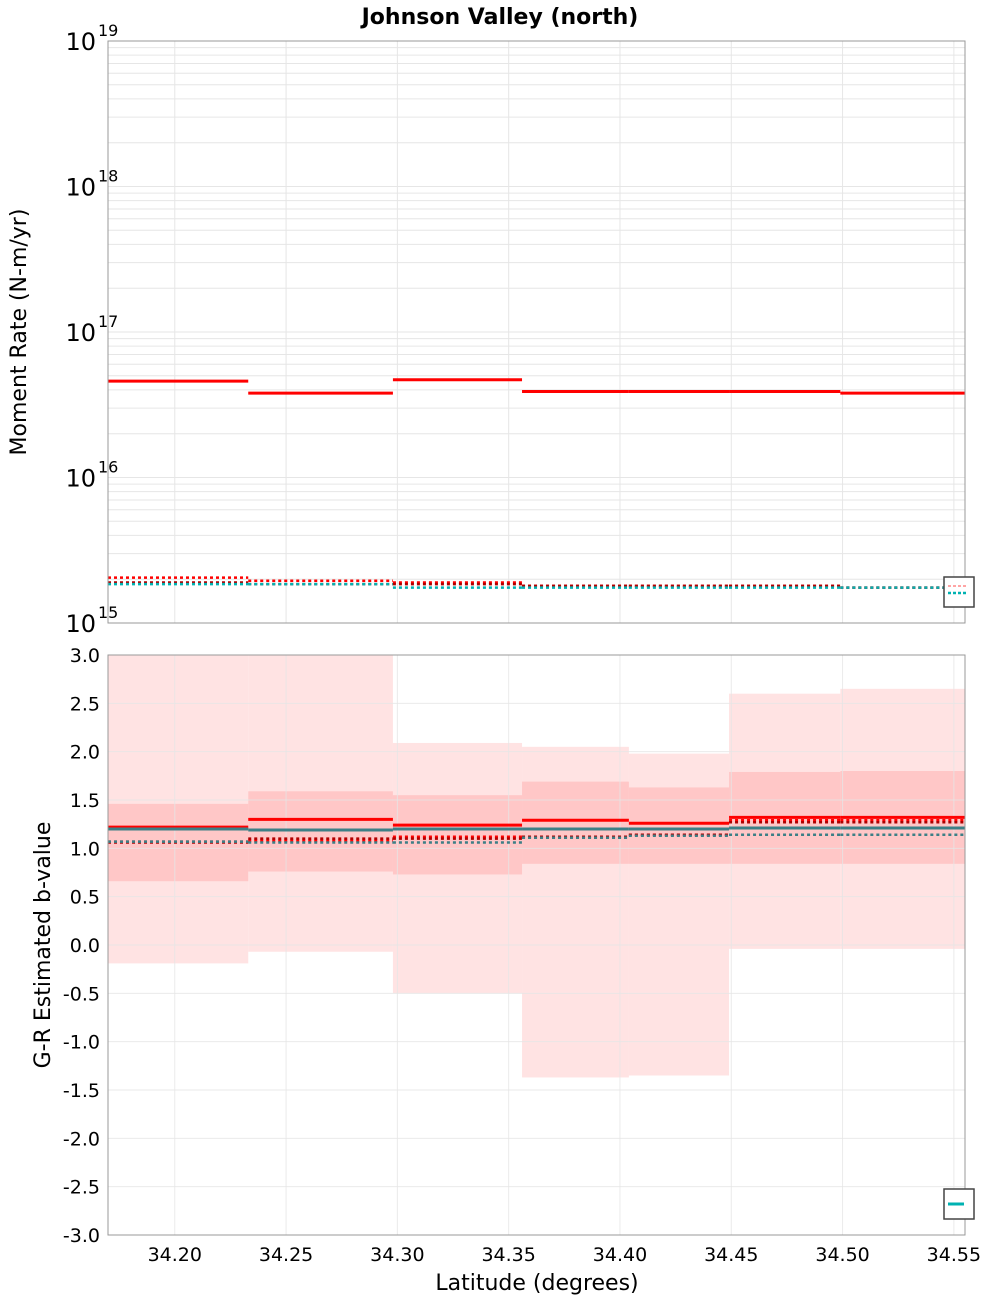 Image resolution: width=1000 pixels, height=1300 pixels. I want to click on moment-y-tick-exponent: 16, so click(108, 467).